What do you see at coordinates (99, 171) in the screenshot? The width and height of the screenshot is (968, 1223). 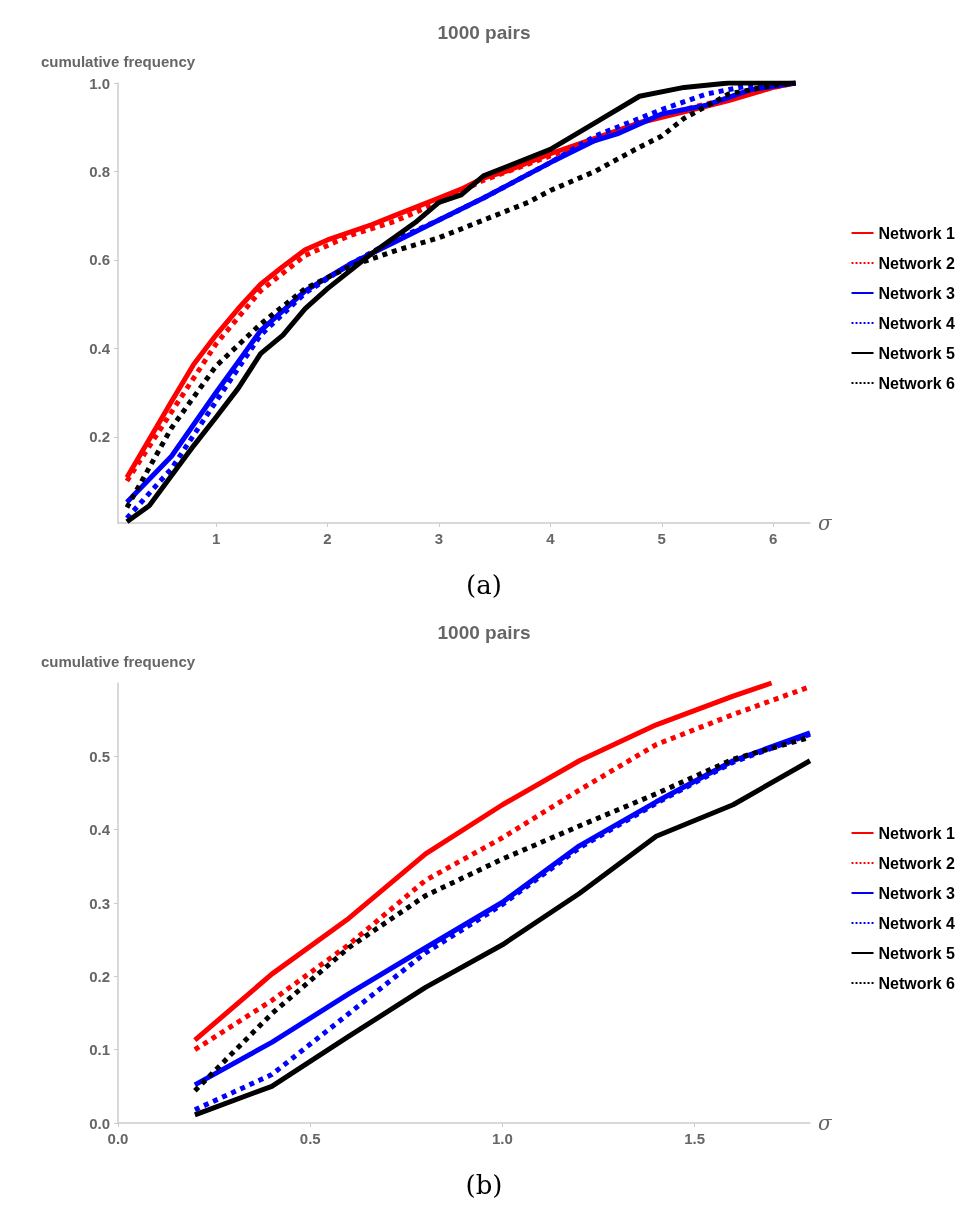 I see `y-tick-label: 0.8` at bounding box center [99, 171].